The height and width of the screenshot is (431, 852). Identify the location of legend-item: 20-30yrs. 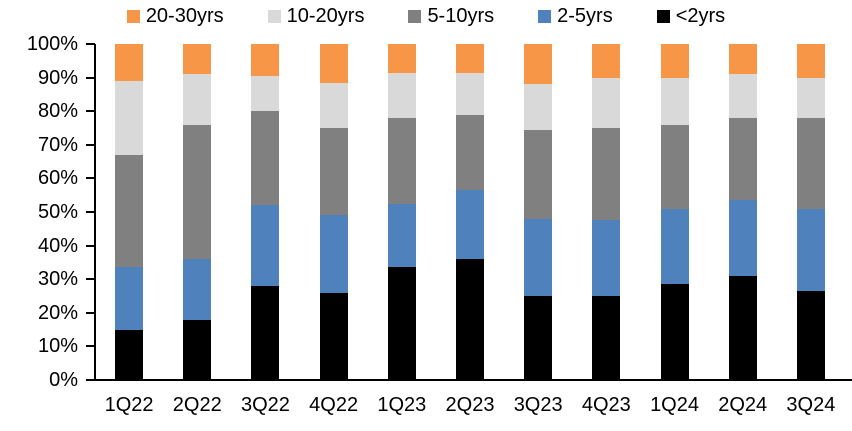
(175, 16).